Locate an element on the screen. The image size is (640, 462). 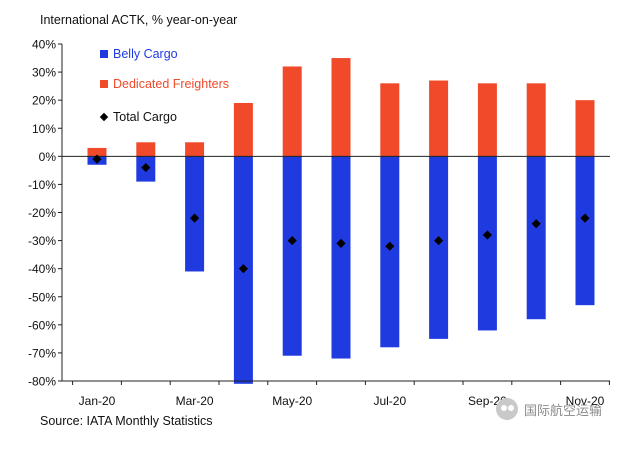
y-tick-label: -80% is located at coordinates (42, 382).